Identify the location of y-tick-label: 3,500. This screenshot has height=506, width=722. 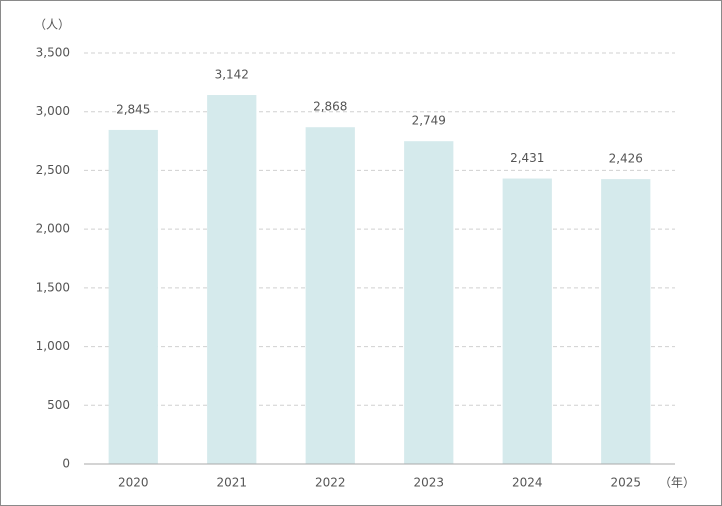
(53, 53).